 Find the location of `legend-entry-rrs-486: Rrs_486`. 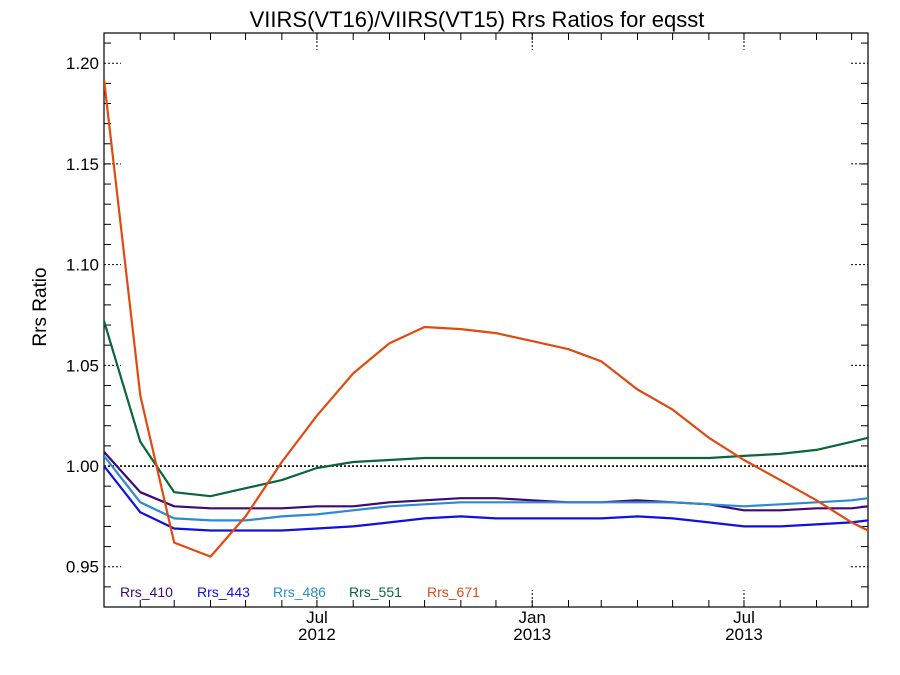

legend-entry-rrs-486: Rrs_486 is located at coordinates (299, 592).